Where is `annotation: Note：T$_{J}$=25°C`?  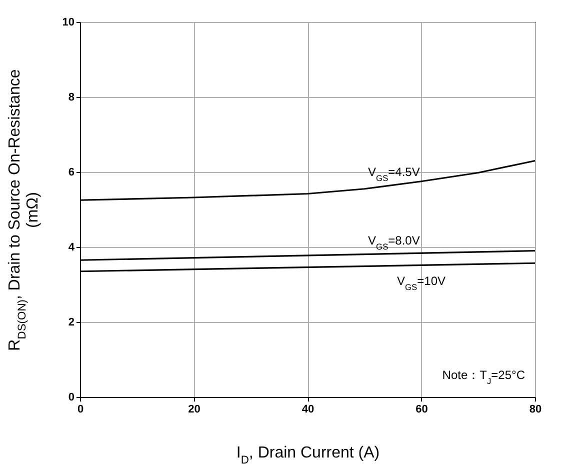
annotation: Note：T$_{J}$=25°C is located at coordinates (484, 377).